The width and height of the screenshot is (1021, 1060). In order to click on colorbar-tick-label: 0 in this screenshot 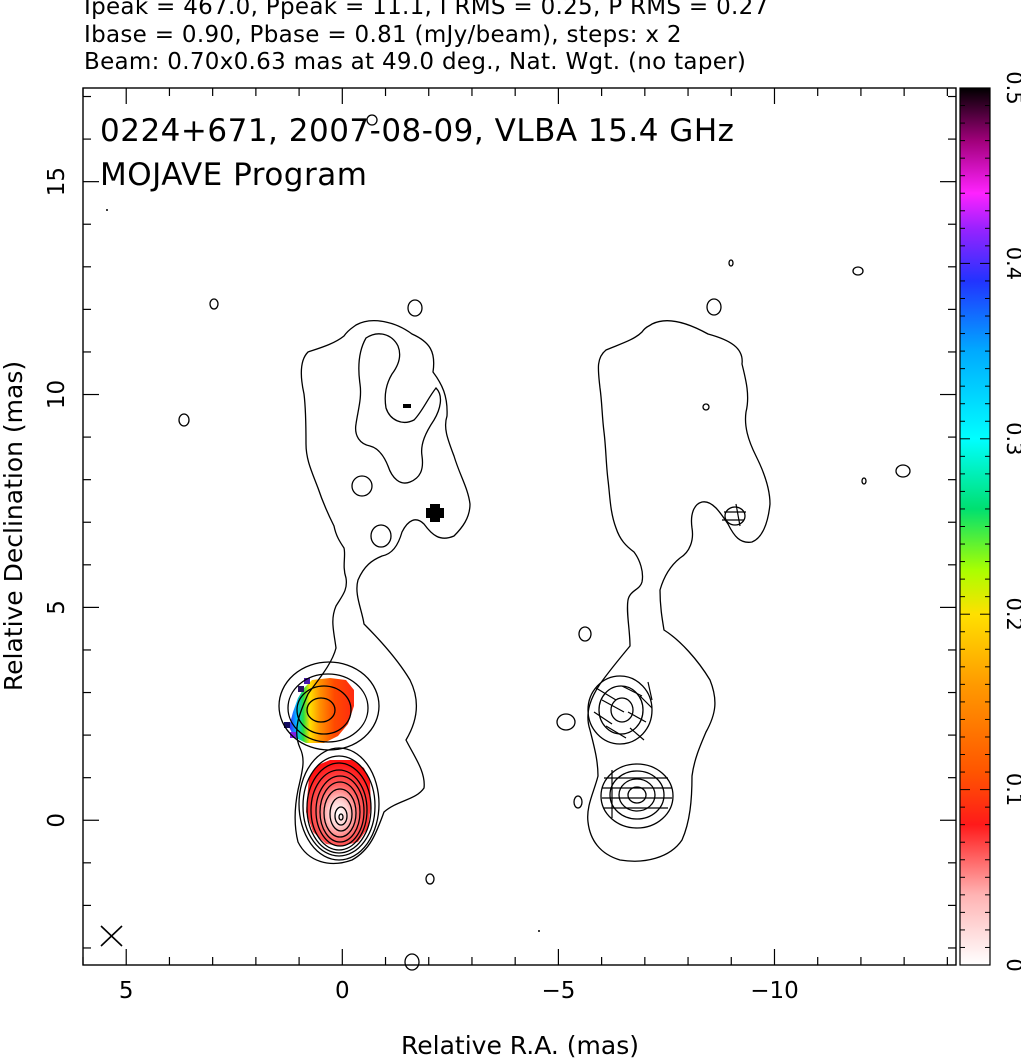, I will do `click(1011, 964)`.